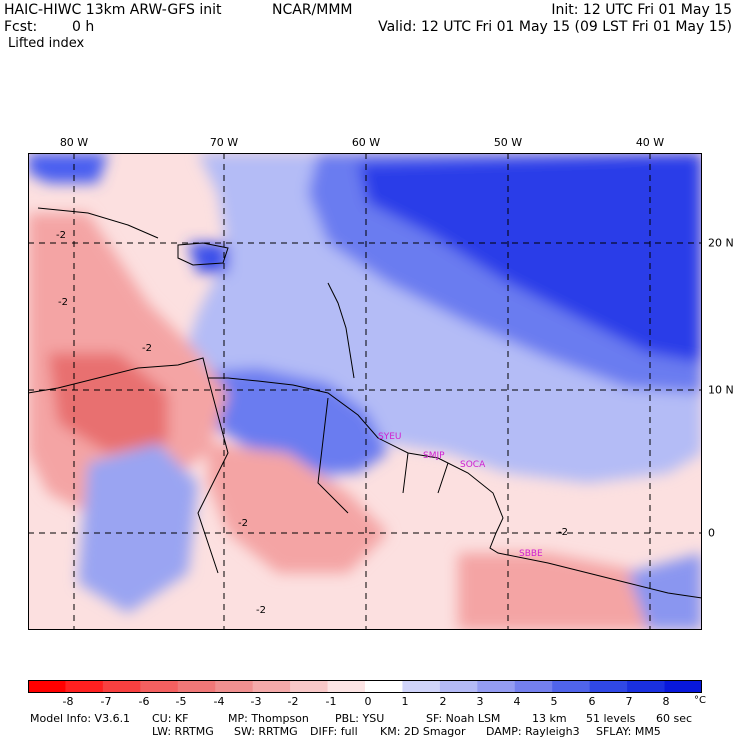 The image size is (740, 740). I want to click on colorbar-tick: 0, so click(368, 701).